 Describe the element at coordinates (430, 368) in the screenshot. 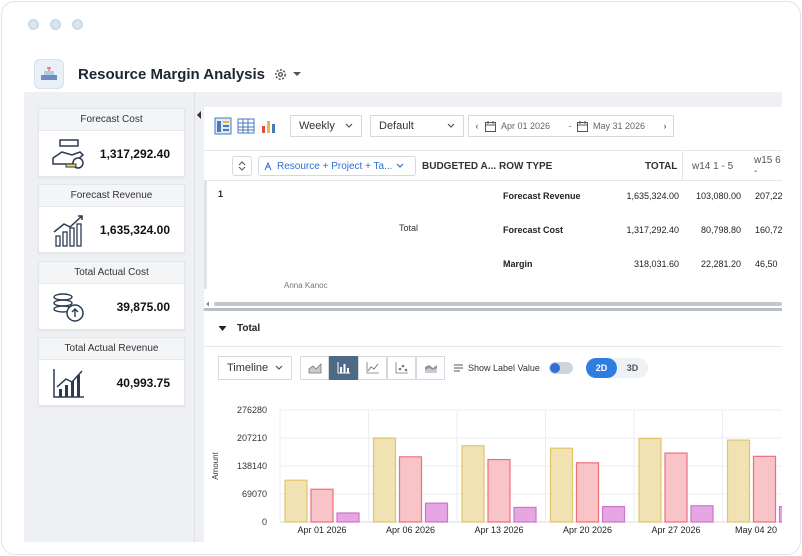

I see `stacked-chart-icon` at that location.